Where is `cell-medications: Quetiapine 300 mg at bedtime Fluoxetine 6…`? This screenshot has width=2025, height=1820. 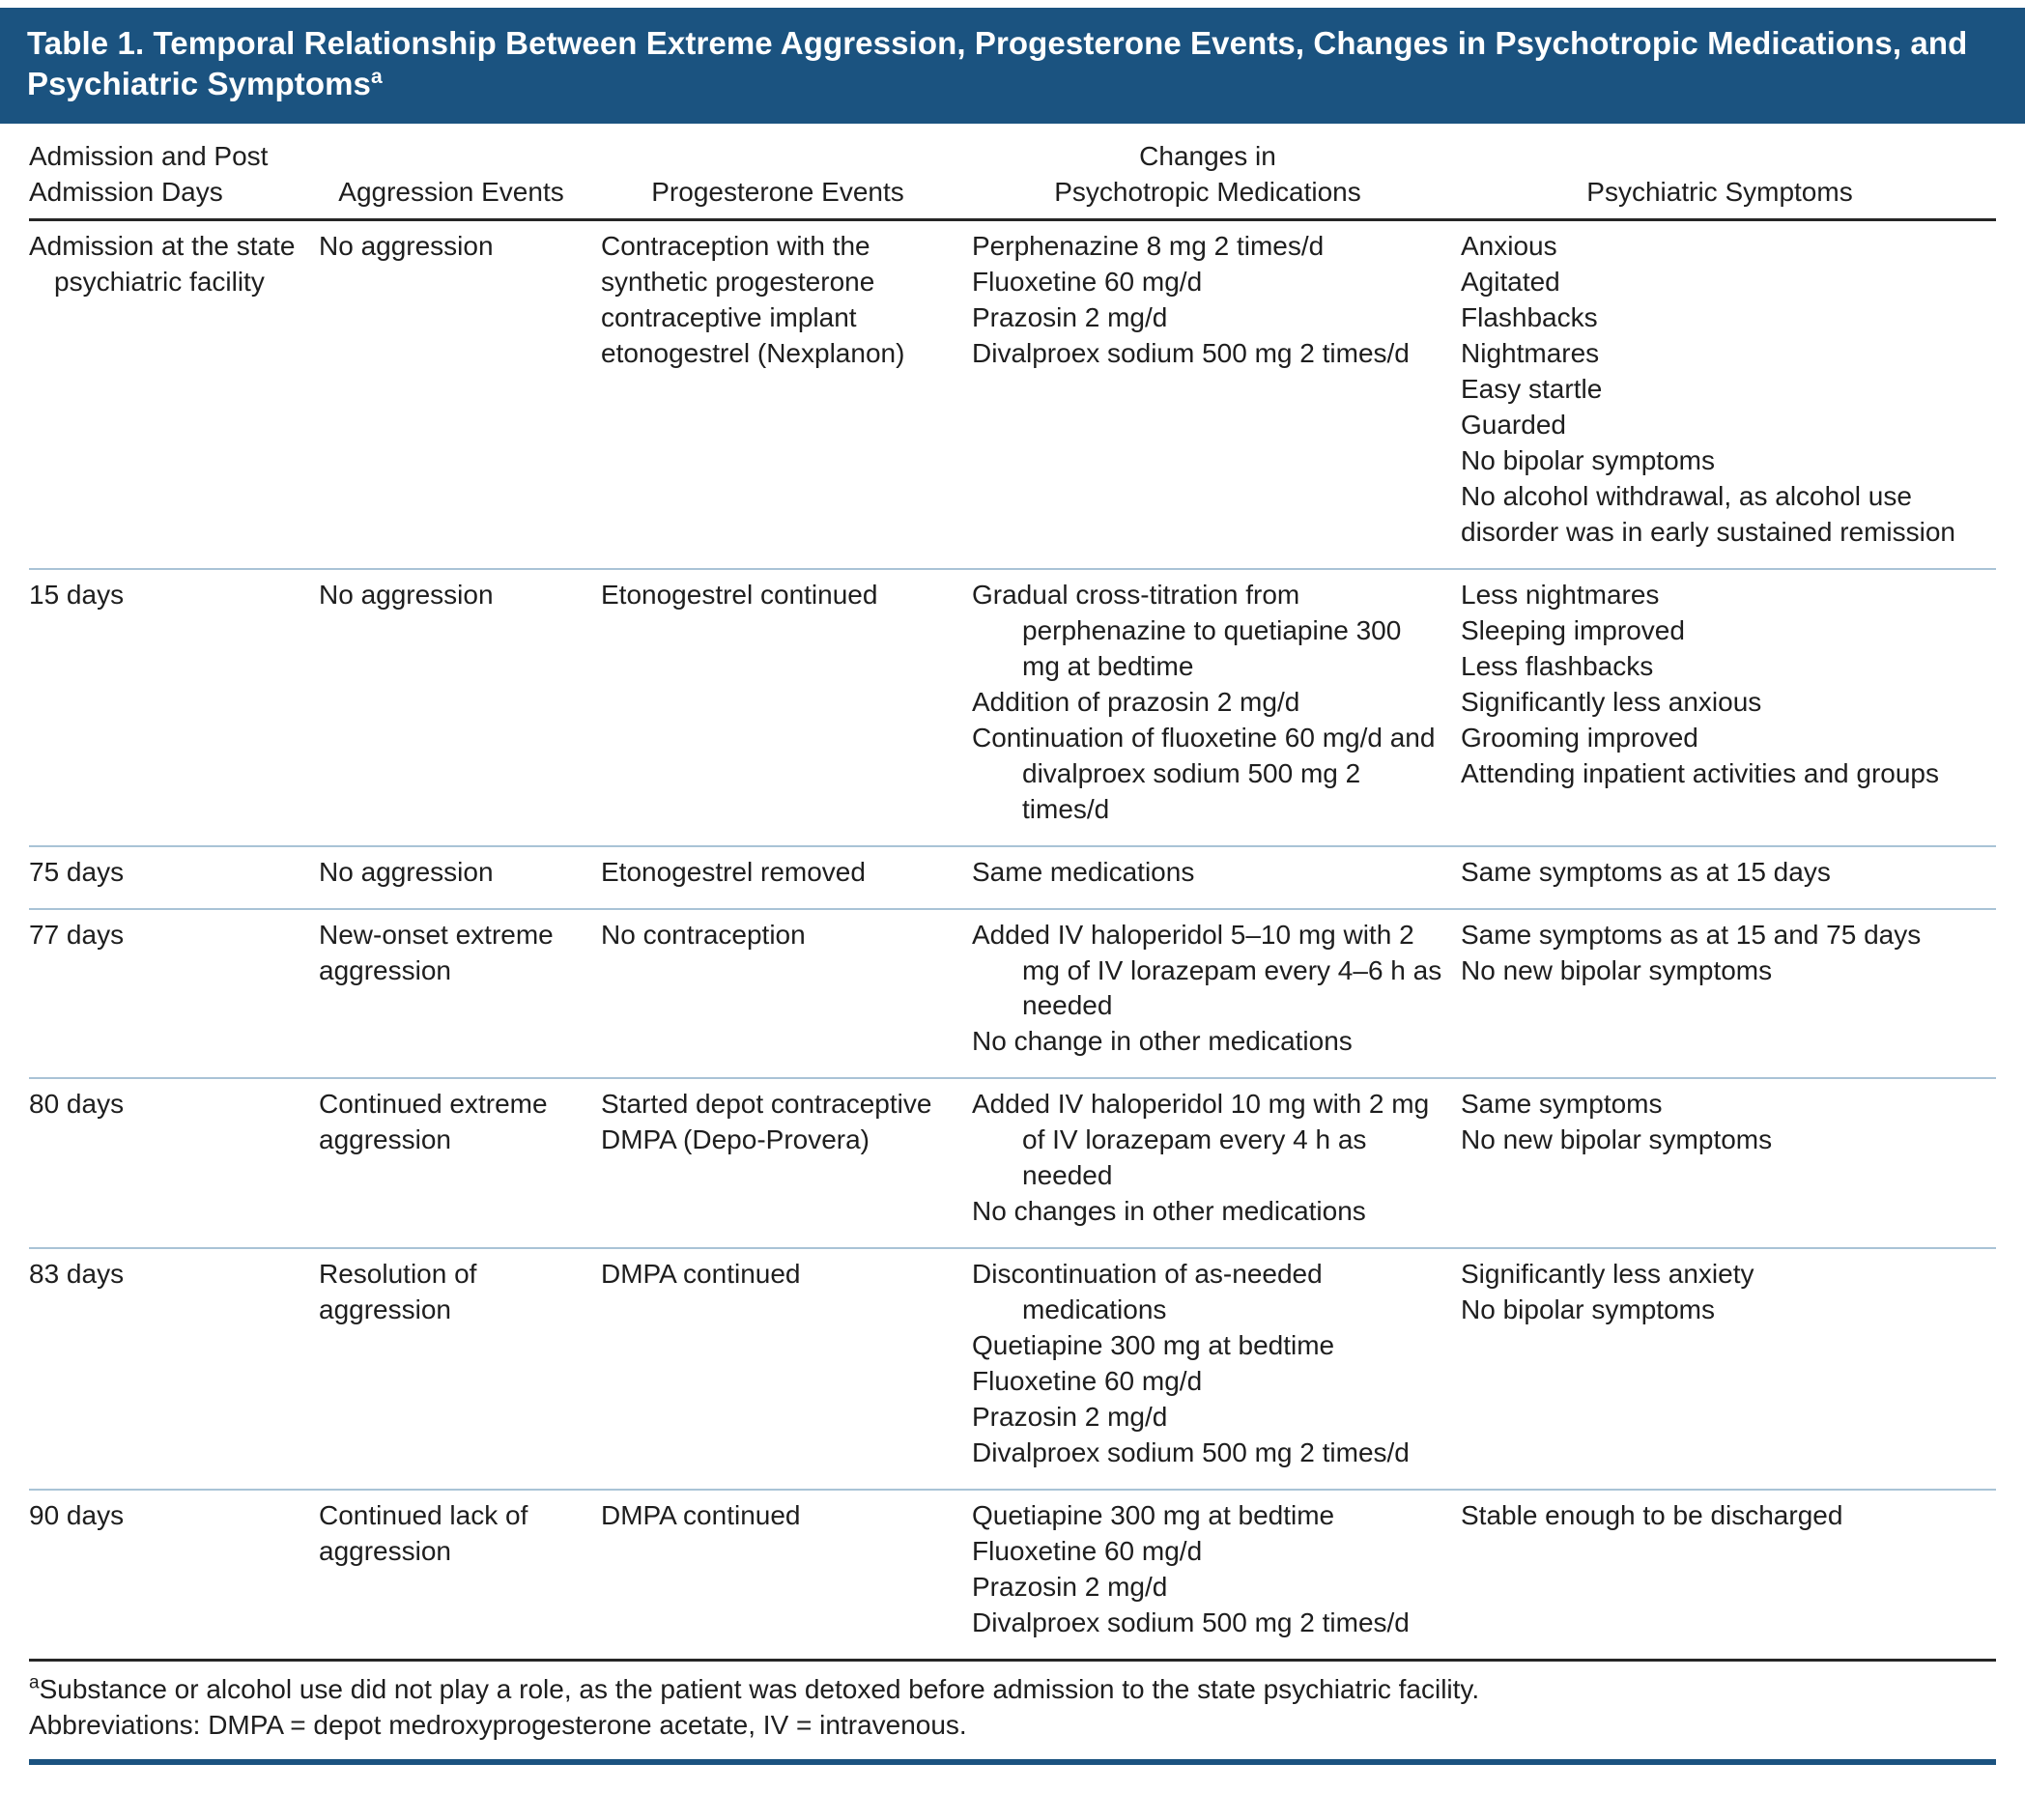
cell-medications: Quetiapine 300 mg at bedtime Fluoxetine 6… is located at coordinates (1217, 1575).